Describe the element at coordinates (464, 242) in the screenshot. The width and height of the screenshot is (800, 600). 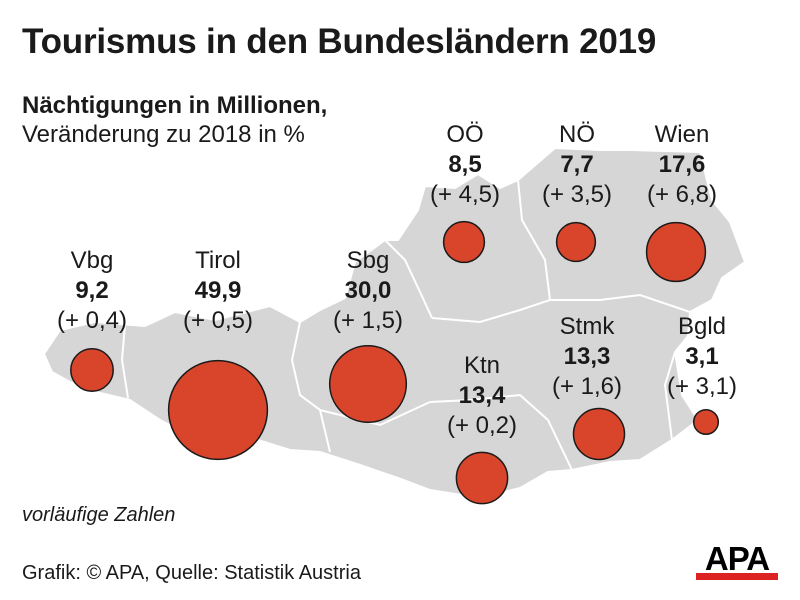
I see `bubble-oö` at that location.